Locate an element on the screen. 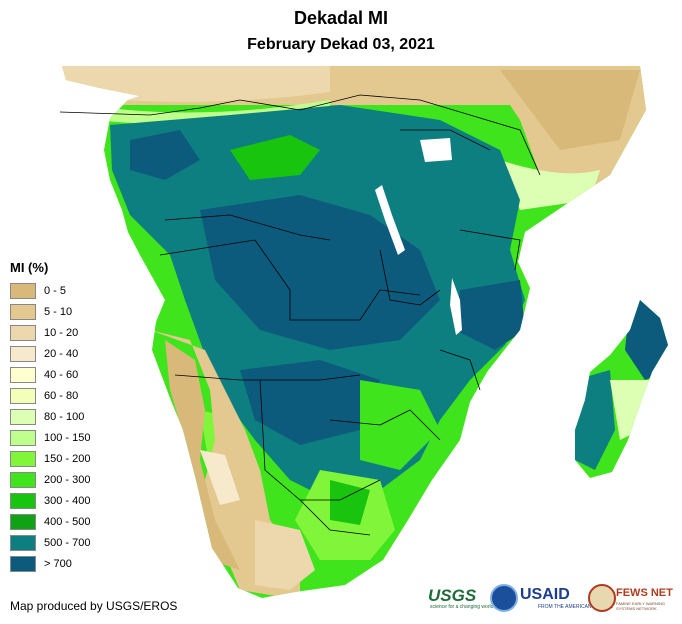  legend-label: 300 - 400 is located at coordinates (67, 500).